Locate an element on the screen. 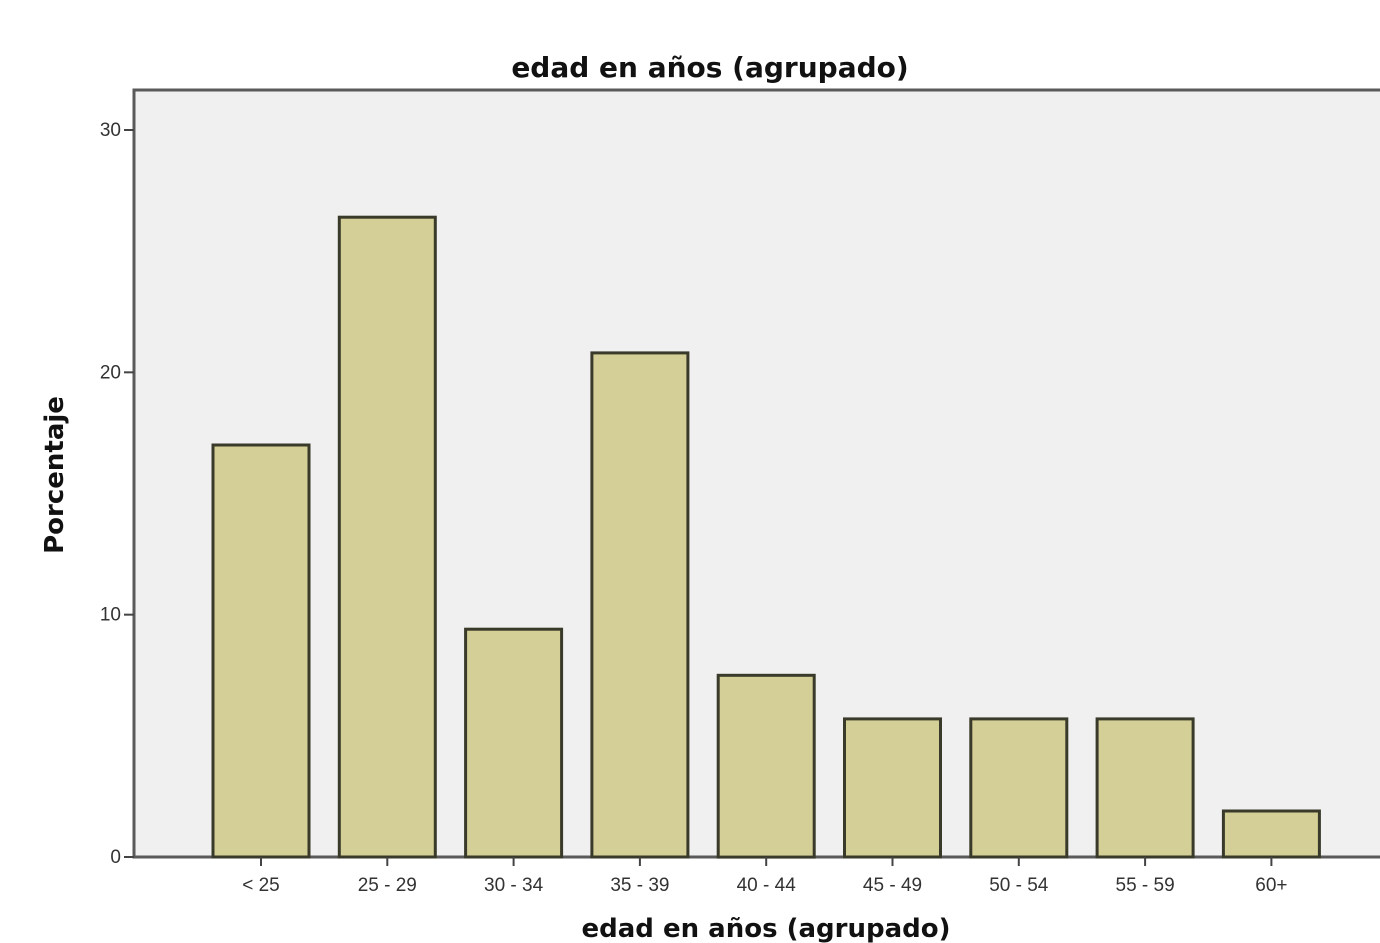 The height and width of the screenshot is (943, 1380). x-tick-label: 35 - 39 is located at coordinates (639, 885).